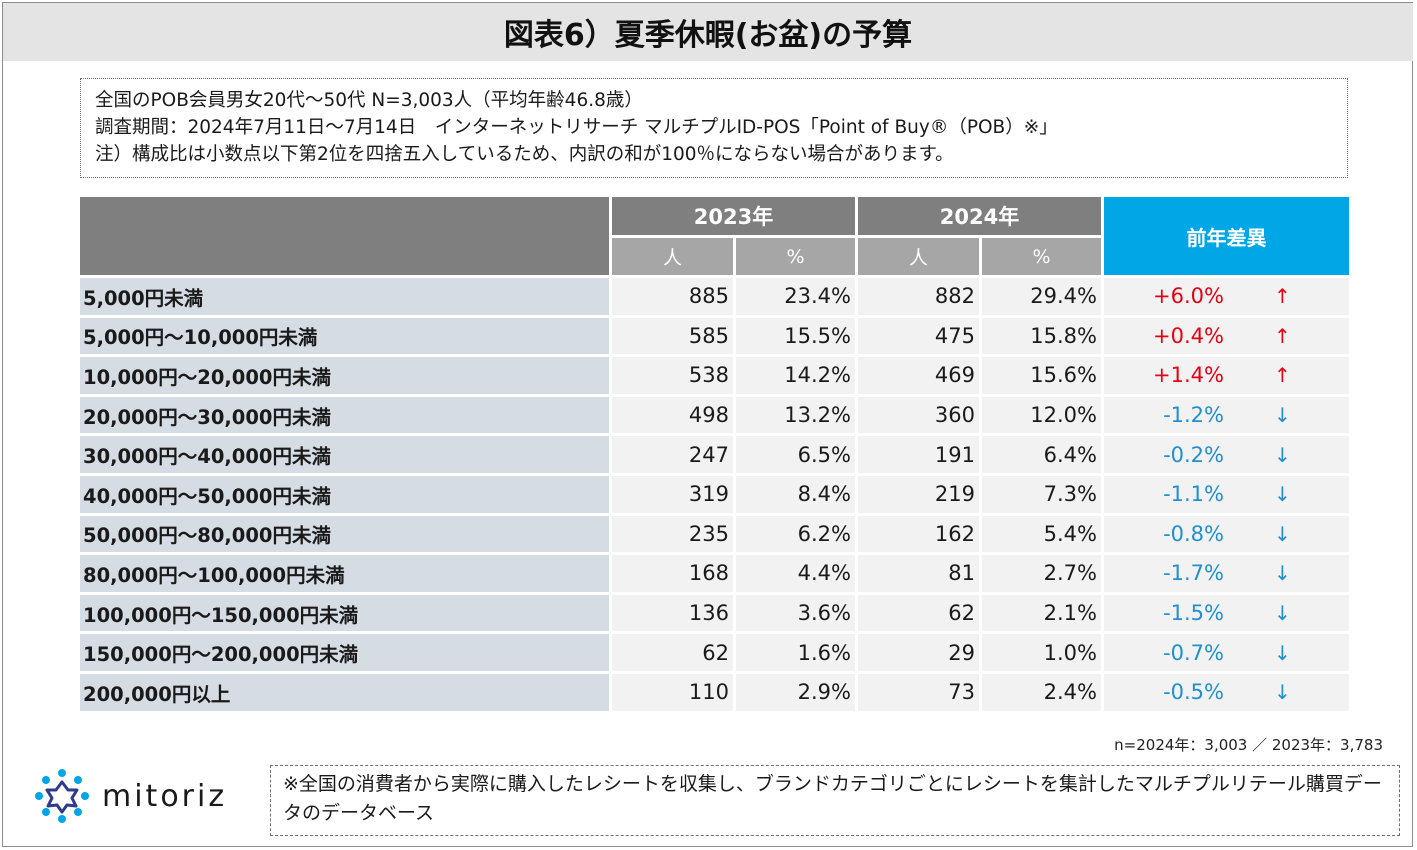 The width and height of the screenshot is (1417, 850). I want to click on diff-value: -0.2%, so click(1193, 454).